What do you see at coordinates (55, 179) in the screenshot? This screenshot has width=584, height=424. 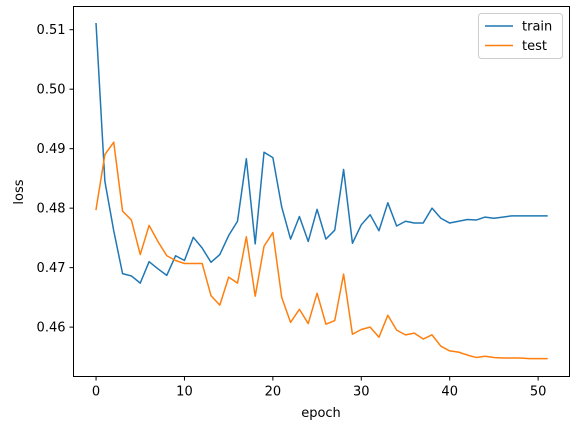 I see `y-axis: 0.46 0.47 0.48 0.49 0.50 0.51` at bounding box center [55, 179].